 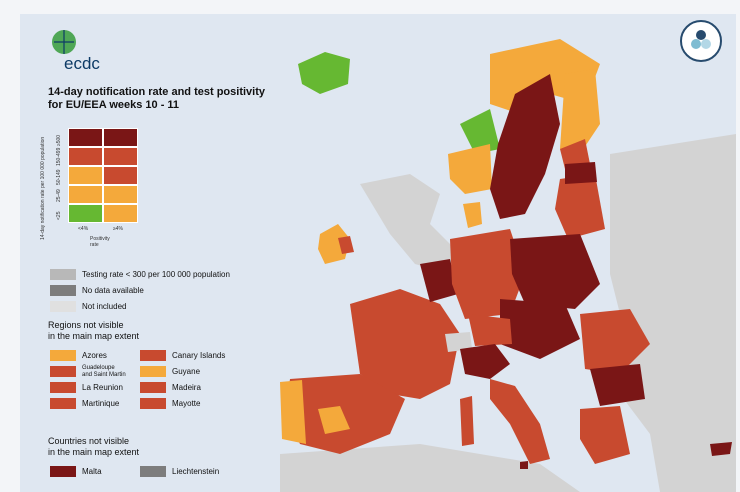 What do you see at coordinates (485, 361) in the screenshot?
I see `region-italy-north` at bounding box center [485, 361].